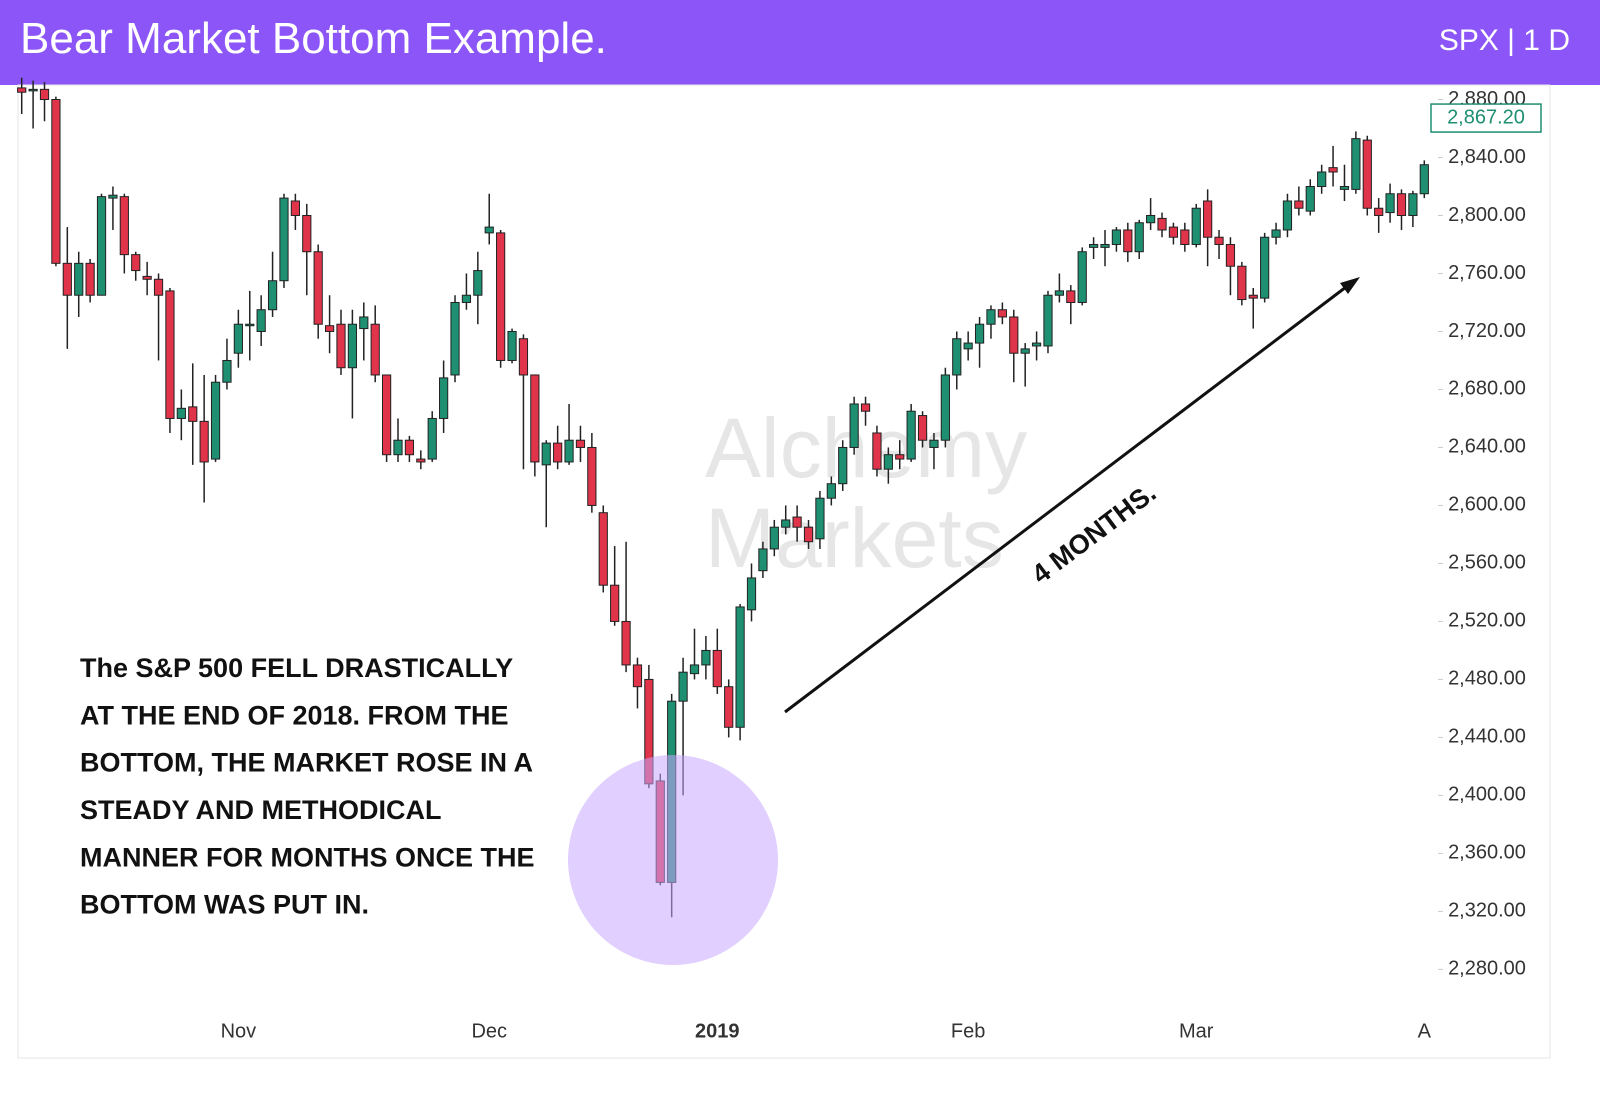 The width and height of the screenshot is (1600, 1095). Describe the element at coordinates (1350, 285) in the screenshot. I see `arrow-head` at that location.